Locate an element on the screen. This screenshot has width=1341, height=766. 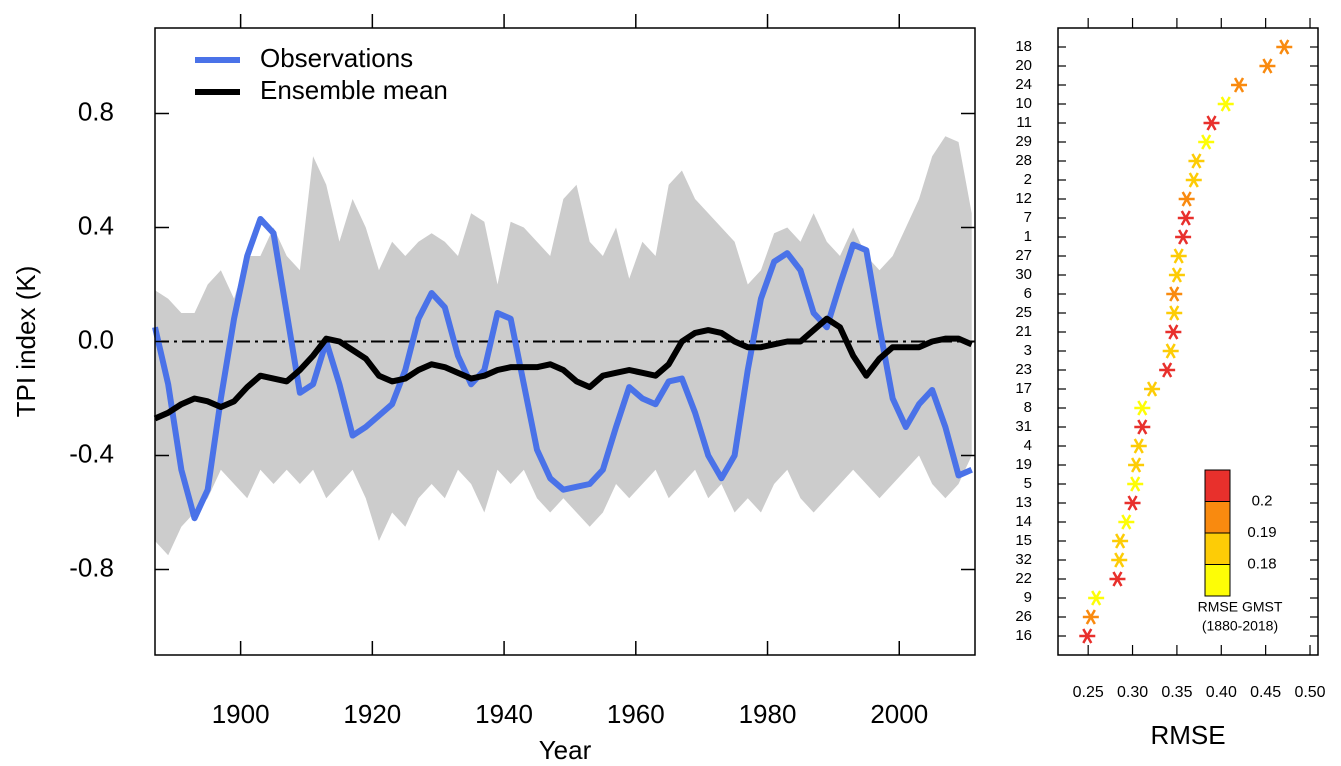
x-tick-label: 0.30 is located at coordinates (1132, 692).